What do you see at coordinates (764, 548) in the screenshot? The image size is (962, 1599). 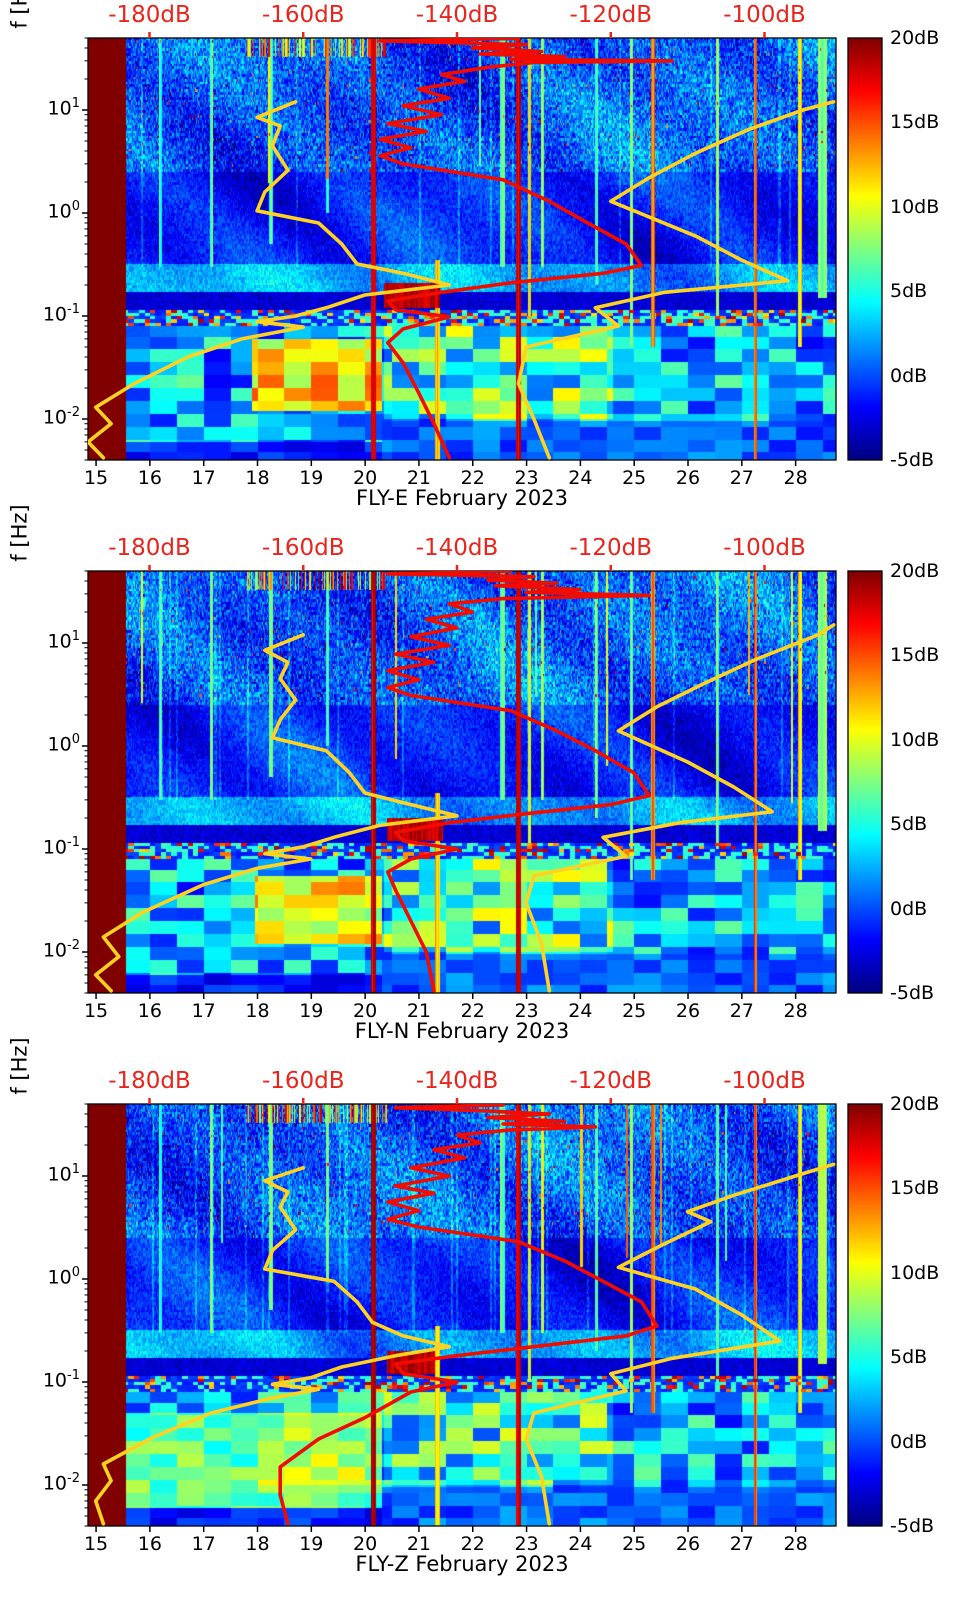 I see `top-axis-label: -100dB` at bounding box center [764, 548].